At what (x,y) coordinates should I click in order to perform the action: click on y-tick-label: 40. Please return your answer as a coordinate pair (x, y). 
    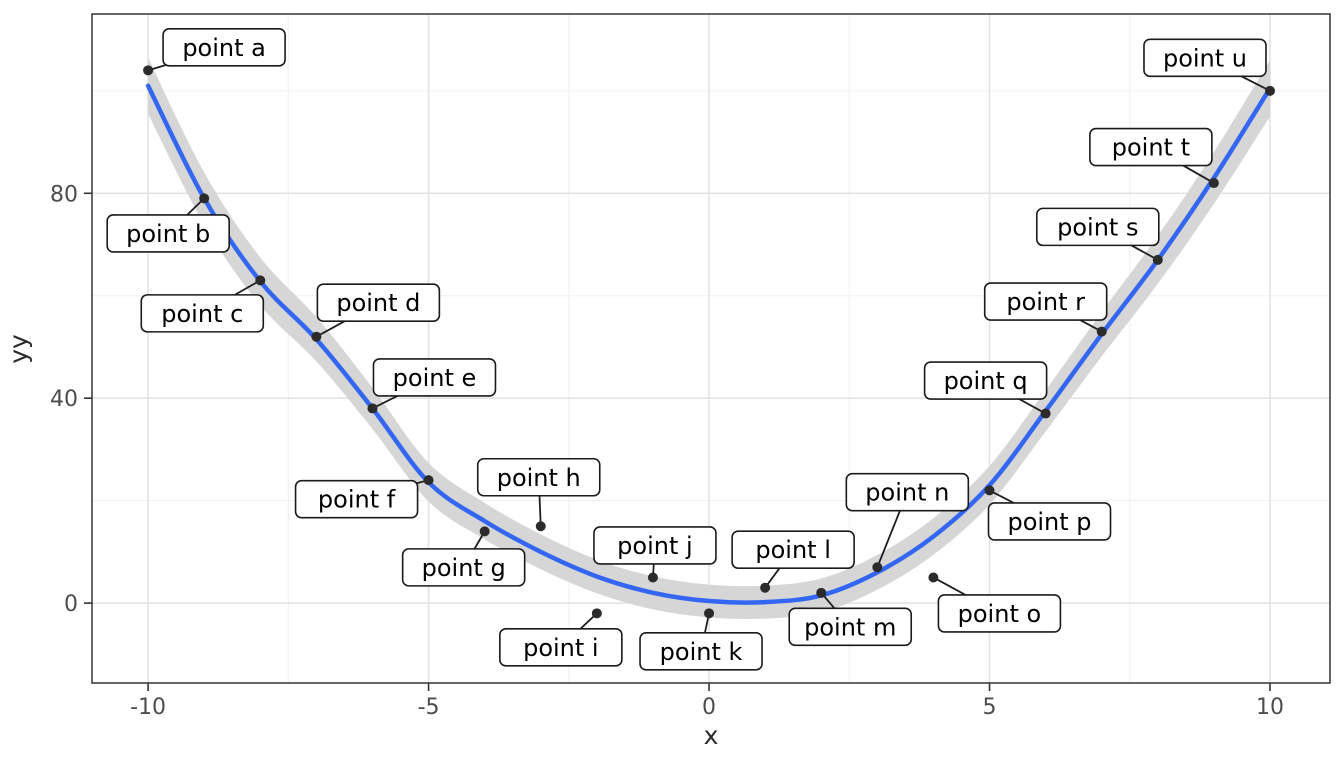
    Looking at the image, I should click on (64, 399).